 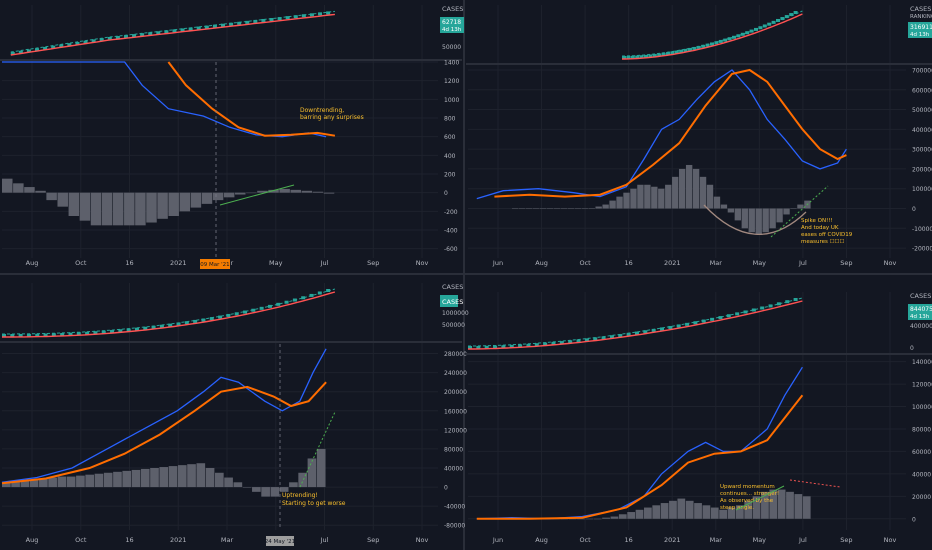 I want to click on trend-arrow, so click(x=317, y=449).